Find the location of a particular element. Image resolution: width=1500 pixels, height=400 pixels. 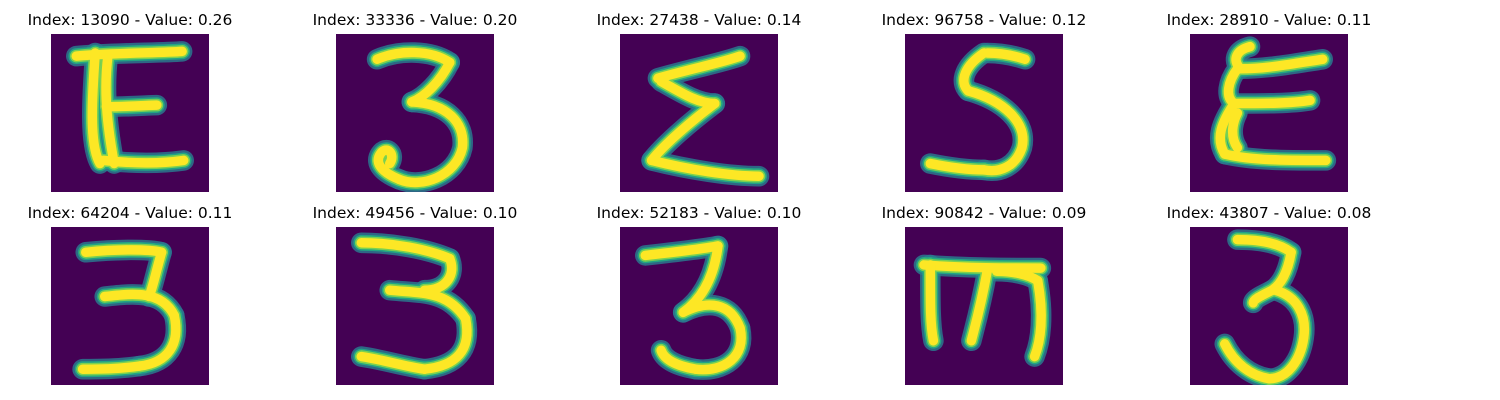

digit-panel: Index: 13090 - Value: 0.26 is located at coordinates (130, 96).